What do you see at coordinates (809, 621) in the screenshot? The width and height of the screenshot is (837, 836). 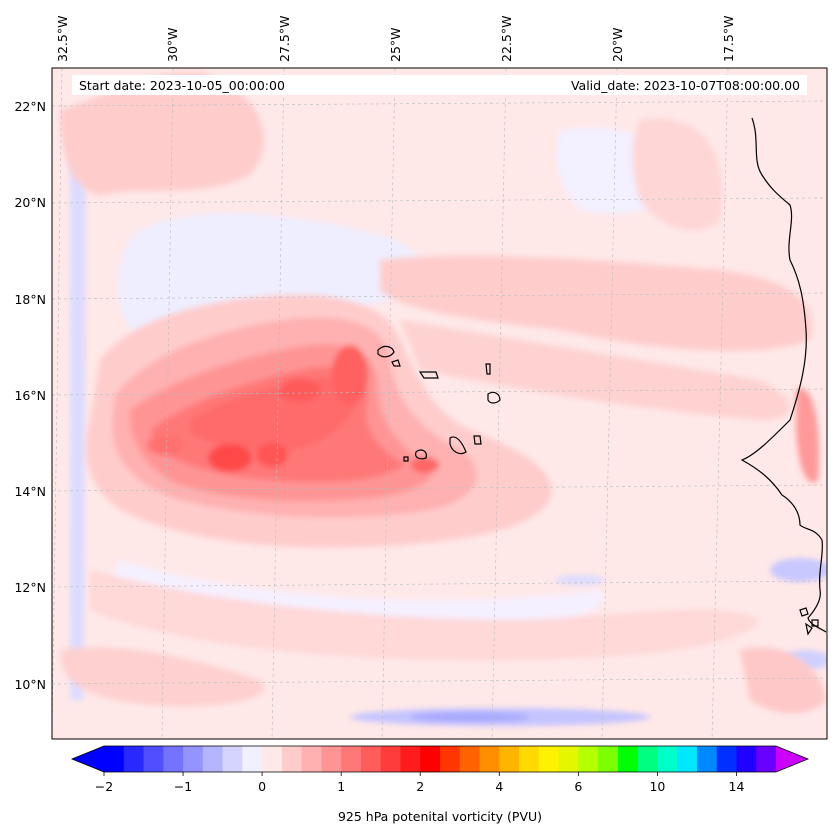 I see `bijagos-islands` at bounding box center [809, 621].